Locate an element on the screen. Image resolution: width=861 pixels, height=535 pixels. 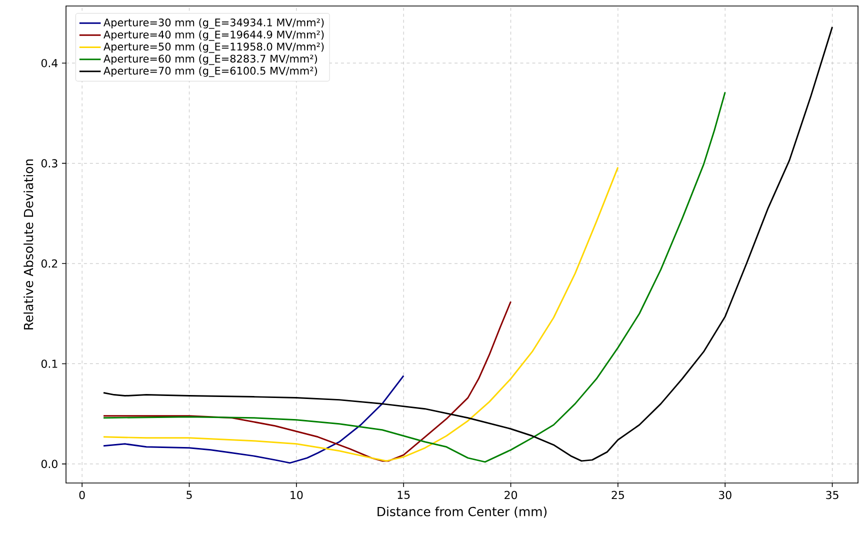
x-tick-label: 25 is located at coordinates (618, 495).